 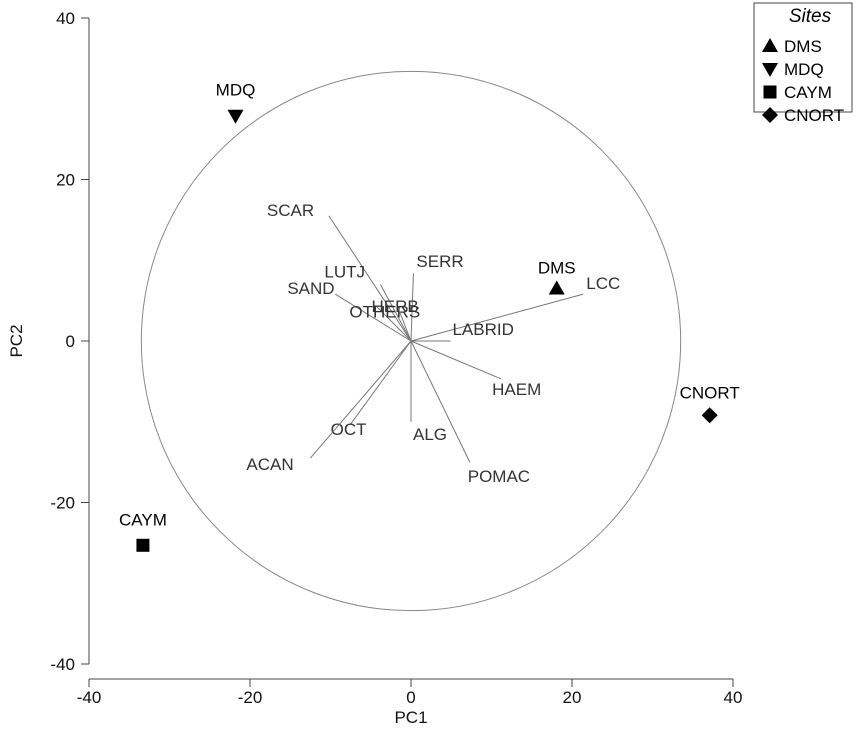 I want to click on site-marker-cnort, so click(x=709, y=415).